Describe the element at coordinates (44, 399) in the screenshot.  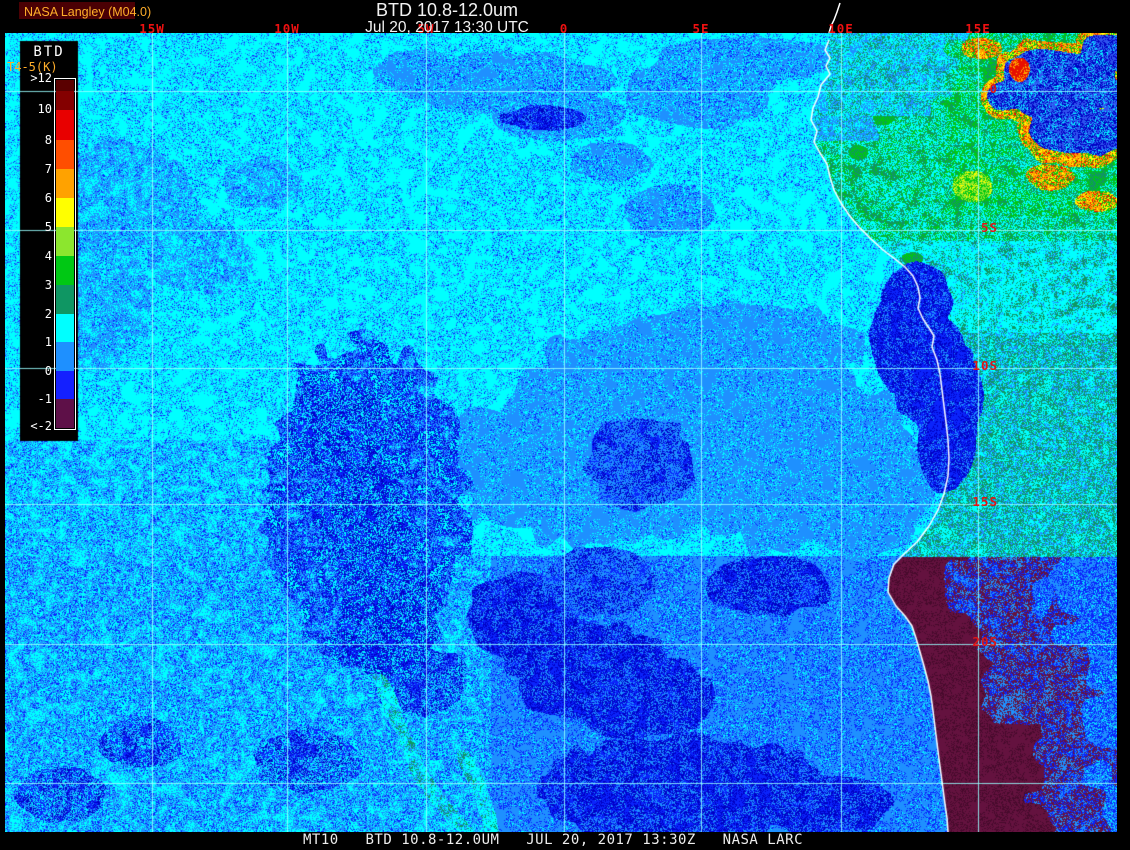
I see `colorbar-scale-label: -1` at that location.